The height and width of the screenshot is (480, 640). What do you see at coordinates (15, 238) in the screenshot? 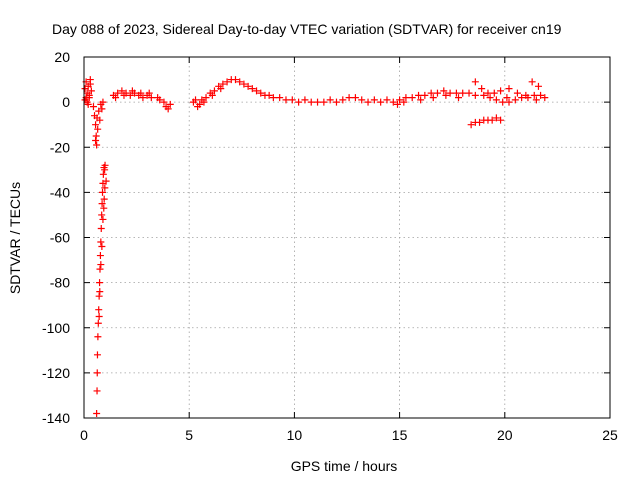
I see `y-axis-title: SDTVAR / TECUs` at bounding box center [15, 238].